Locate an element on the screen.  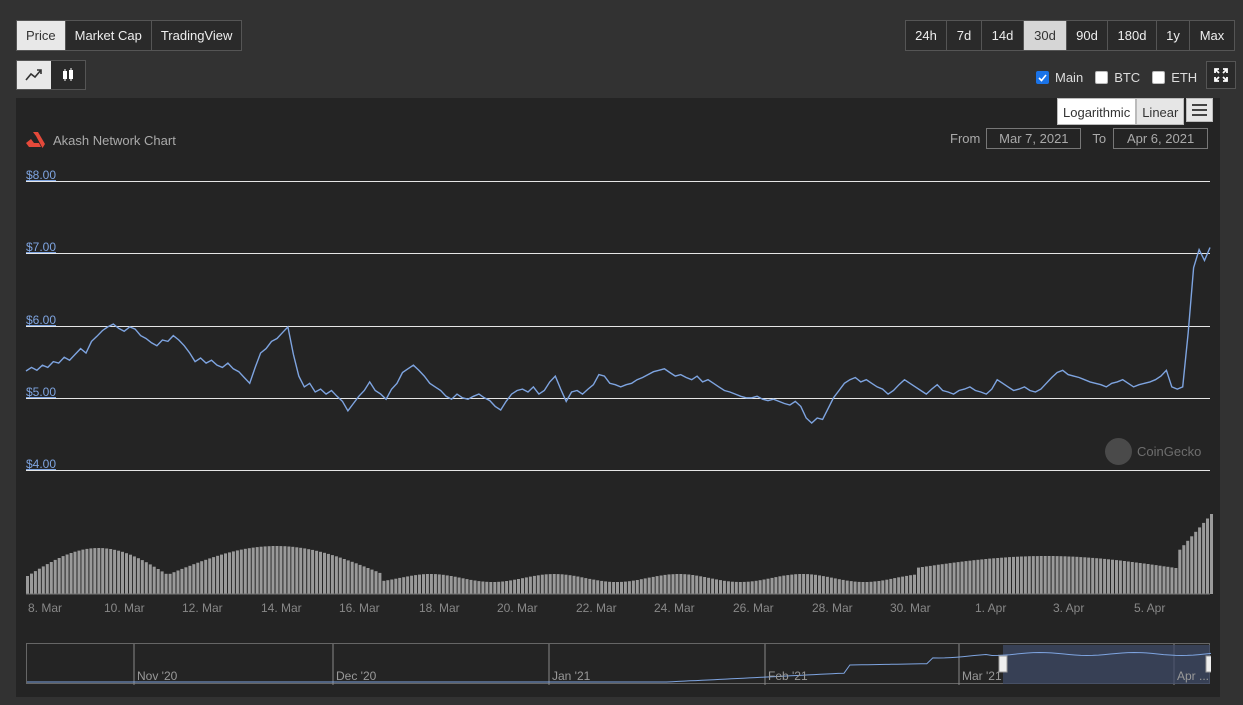
navigator-line is located at coordinates (619, 667).